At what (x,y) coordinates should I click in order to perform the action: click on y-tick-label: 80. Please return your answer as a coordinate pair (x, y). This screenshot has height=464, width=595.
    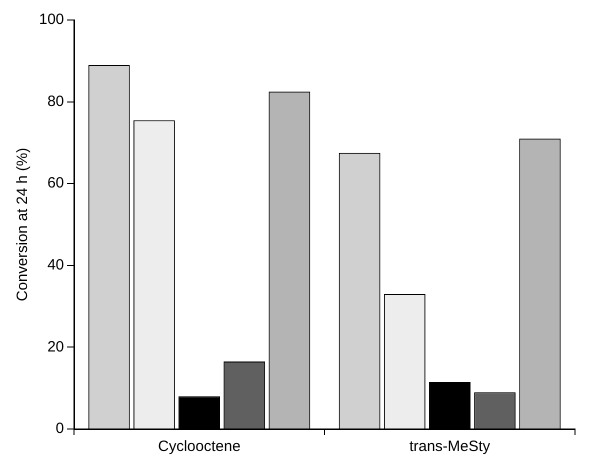
    Looking at the image, I should click on (55, 101).